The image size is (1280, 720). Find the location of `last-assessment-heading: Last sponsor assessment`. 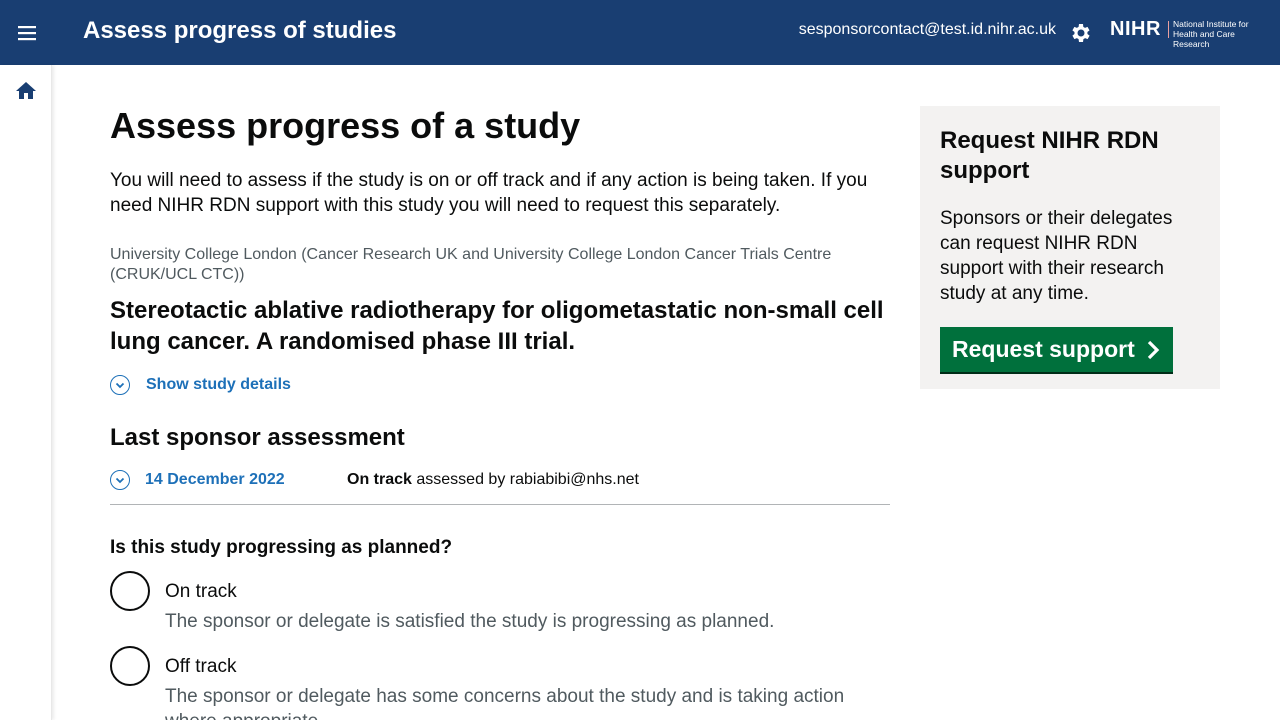

last-assessment-heading: Last sponsor assessment is located at coordinates (257, 437).